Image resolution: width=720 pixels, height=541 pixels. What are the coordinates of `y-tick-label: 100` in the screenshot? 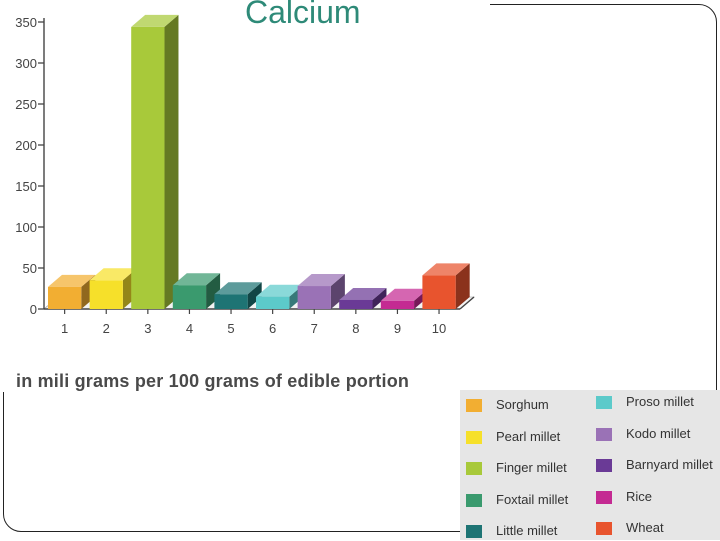 It's located at (26, 227).